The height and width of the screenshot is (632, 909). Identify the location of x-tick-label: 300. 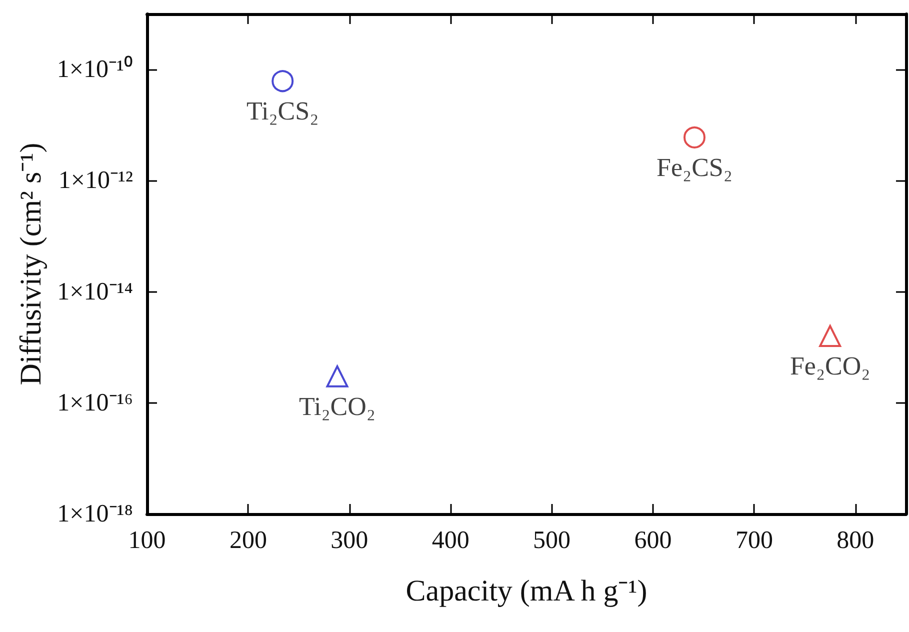
(349, 540).